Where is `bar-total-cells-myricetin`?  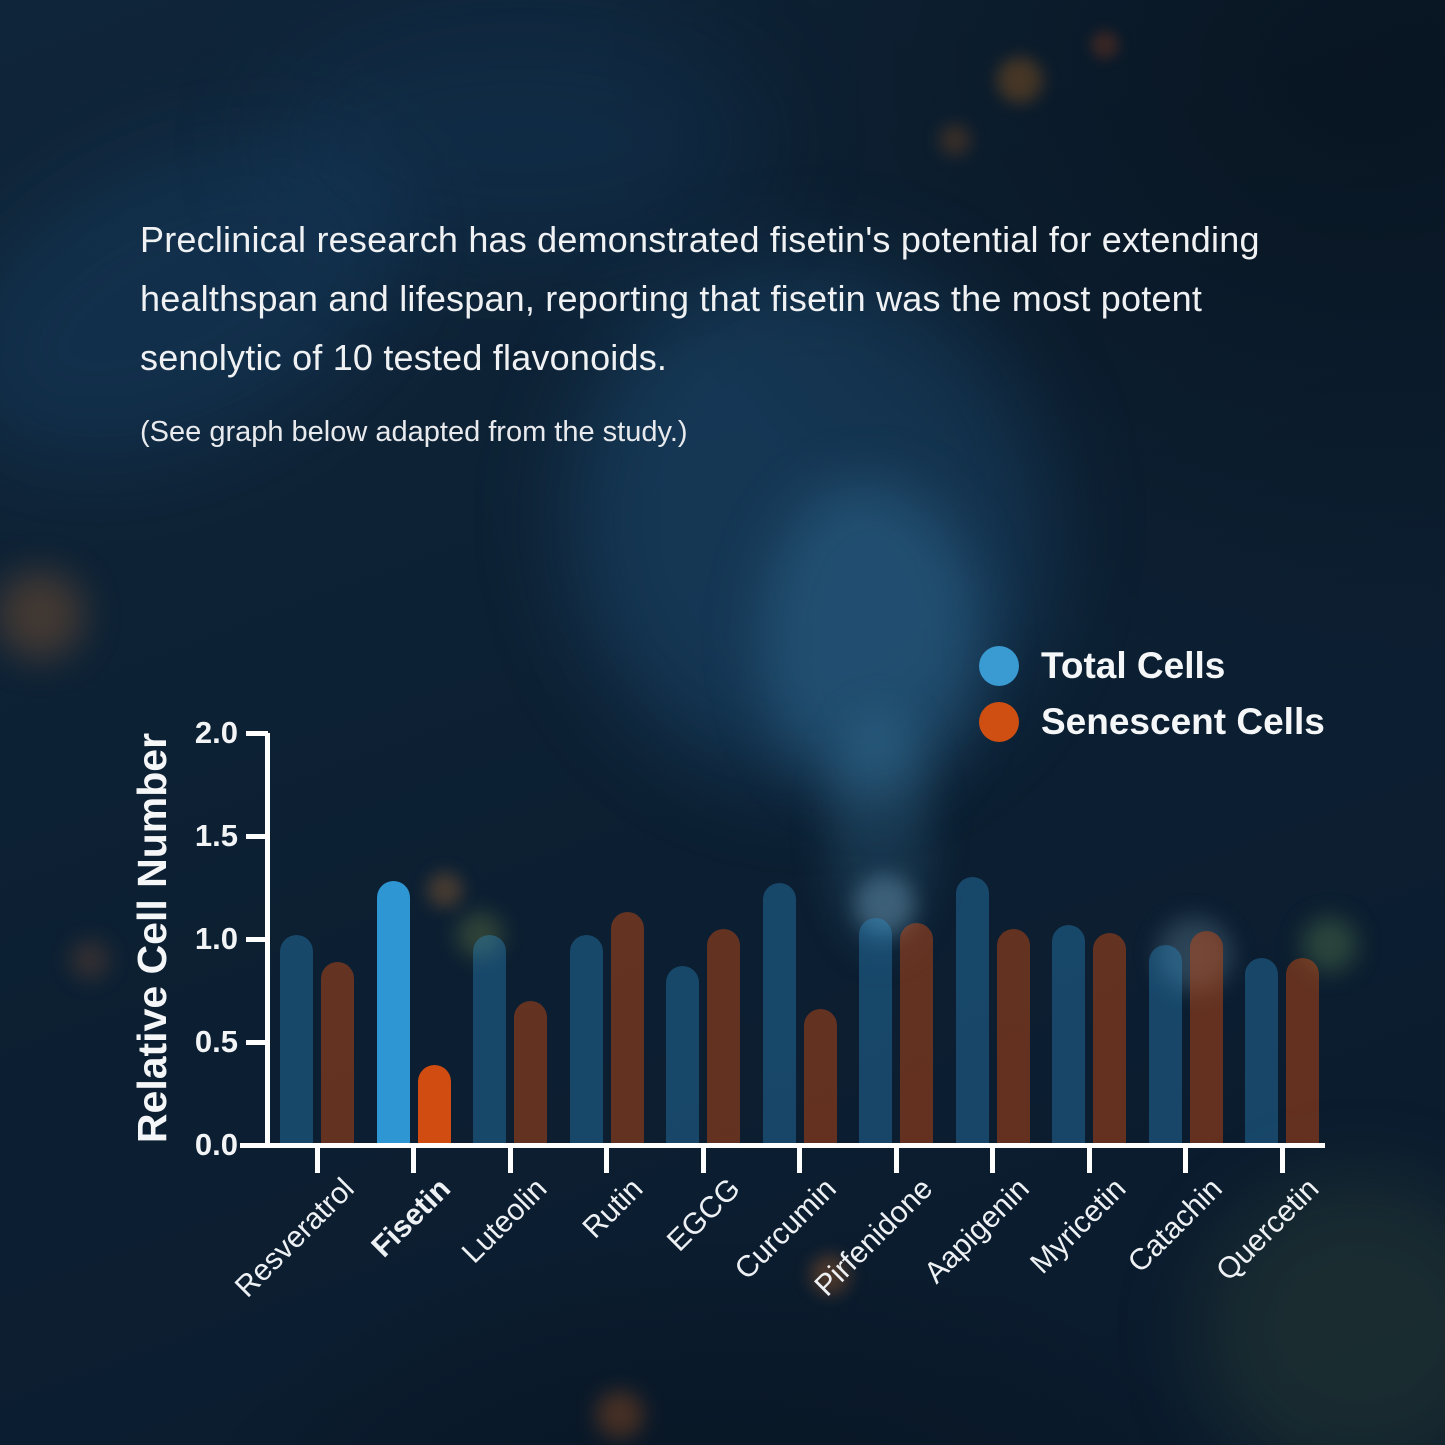
bar-total-cells-myricetin is located at coordinates (1068, 1035).